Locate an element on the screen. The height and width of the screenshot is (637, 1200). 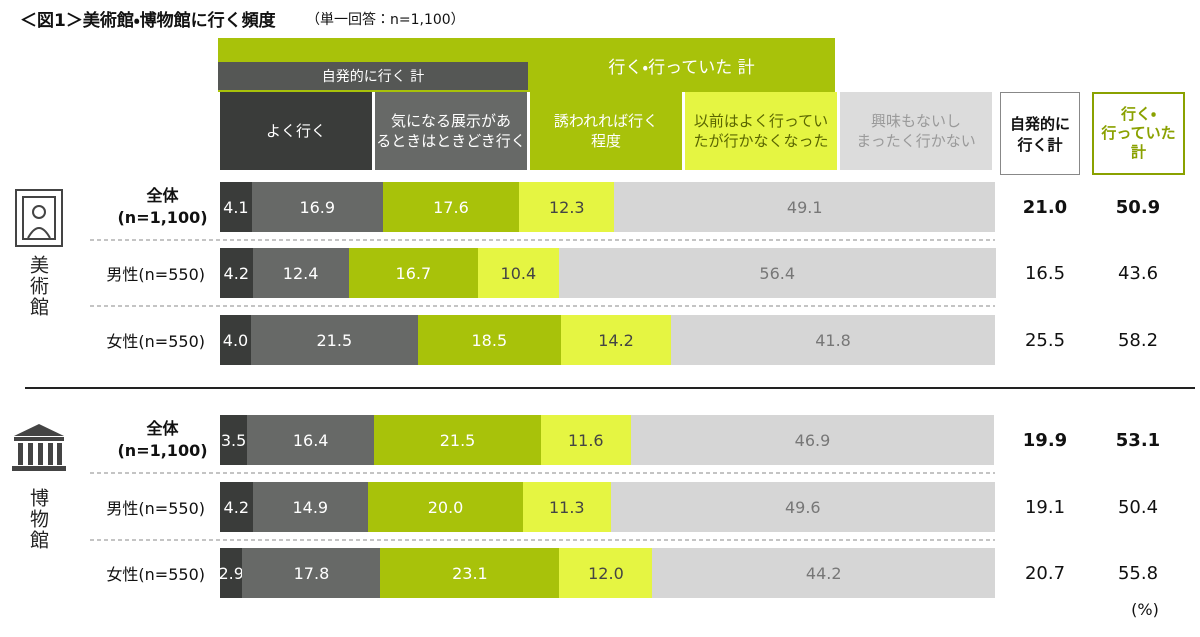
value-label: 16.9 is located at coordinates (317, 207).